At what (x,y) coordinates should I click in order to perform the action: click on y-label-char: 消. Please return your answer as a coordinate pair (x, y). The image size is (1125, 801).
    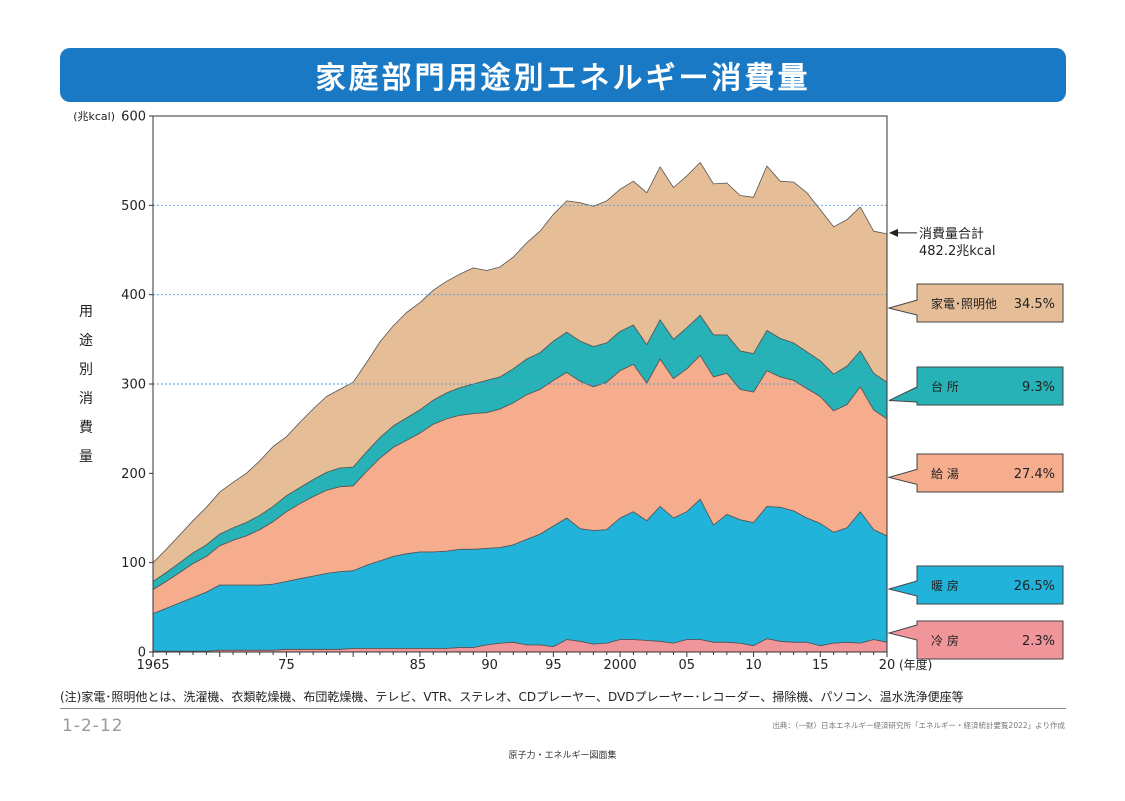
    Looking at the image, I should click on (86, 399).